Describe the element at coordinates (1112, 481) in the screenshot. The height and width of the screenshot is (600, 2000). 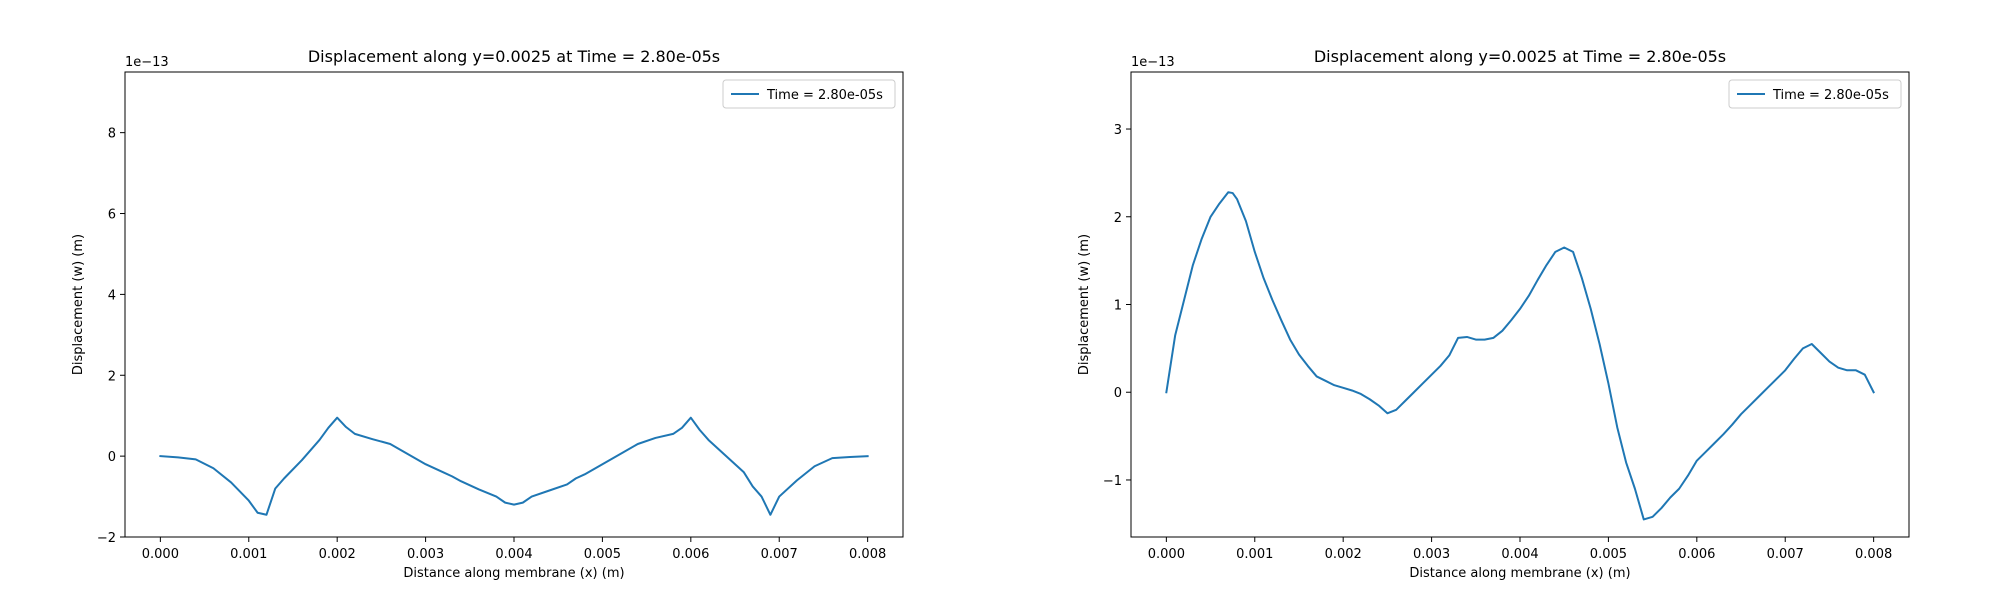
I see `y-tick-label: −1` at that location.